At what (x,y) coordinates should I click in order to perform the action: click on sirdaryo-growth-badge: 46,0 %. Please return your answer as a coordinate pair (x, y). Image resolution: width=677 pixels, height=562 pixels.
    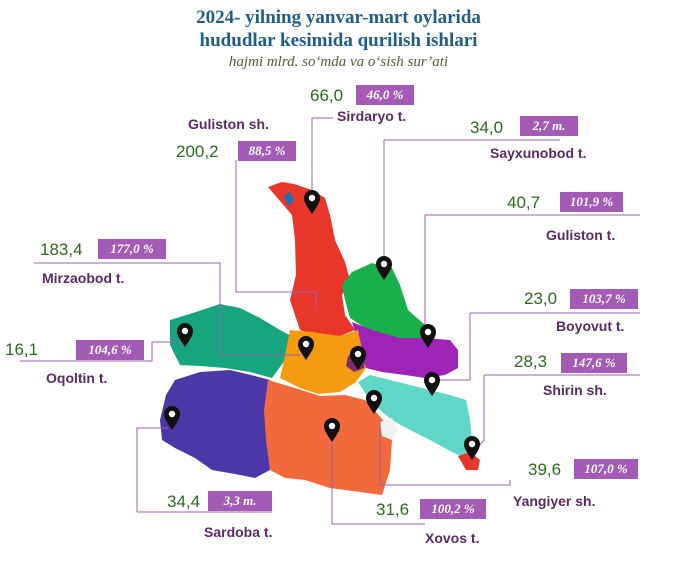
    Looking at the image, I should click on (385, 95).